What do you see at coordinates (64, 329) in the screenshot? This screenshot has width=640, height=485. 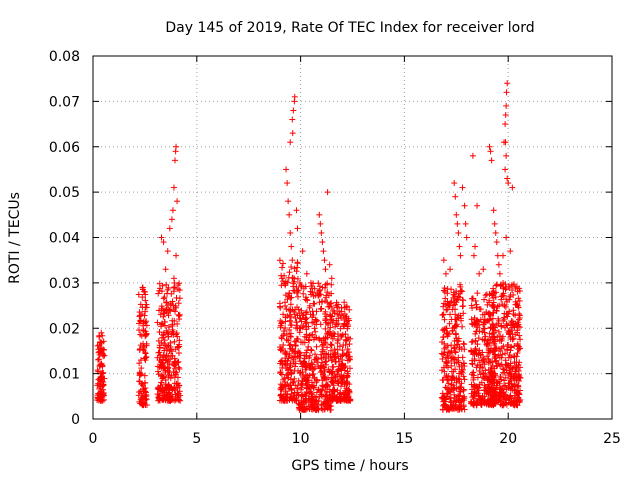 I see `y-tick-label: 0.02` at bounding box center [64, 329].